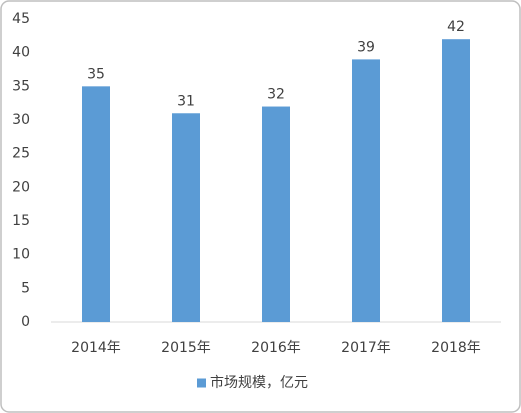  I want to click on y-tick-label: 15, so click(21, 221).